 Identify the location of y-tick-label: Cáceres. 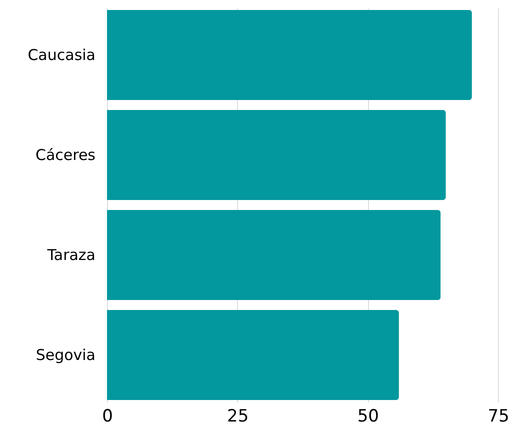
(65, 155).